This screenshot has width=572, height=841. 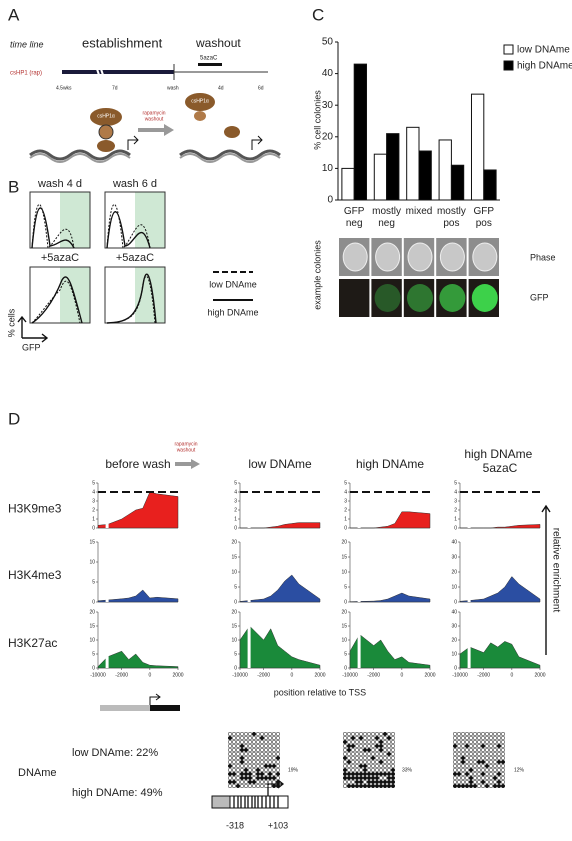 I want to click on y-tick-label: 2, so click(x=455, y=510).